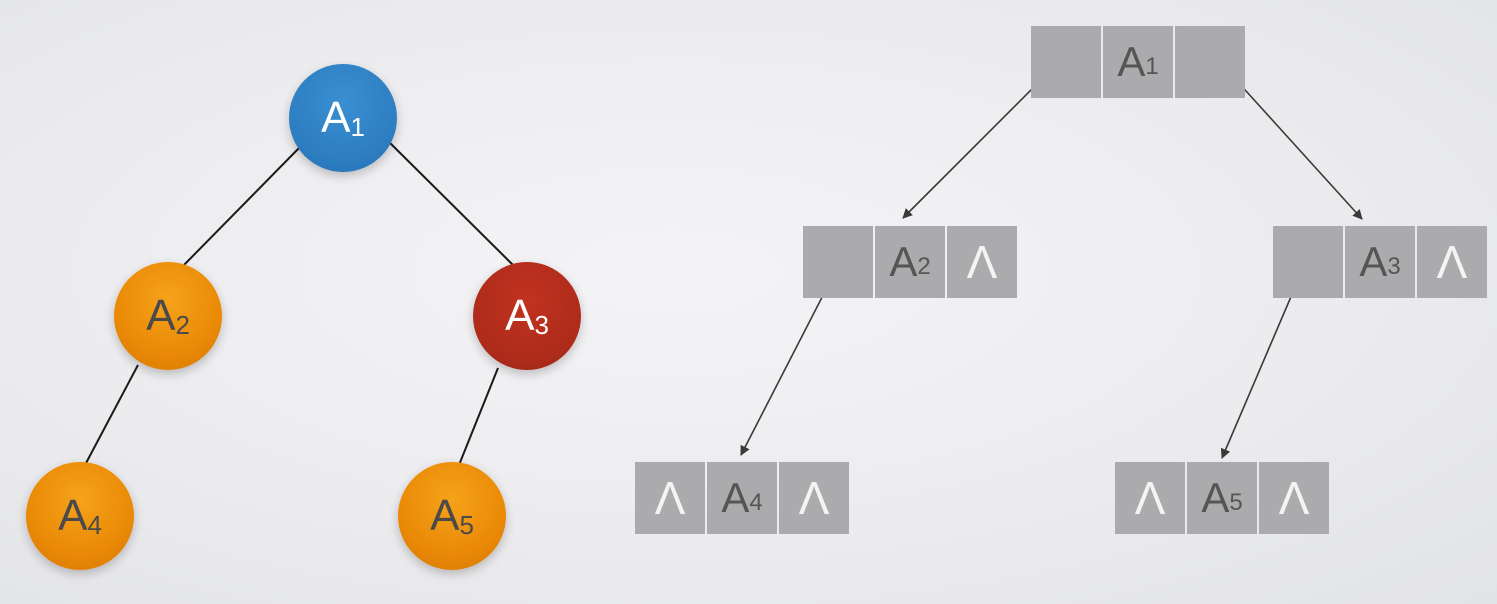  What do you see at coordinates (1210, 62) in the screenshot?
I see `right-pointer-cell` at bounding box center [1210, 62].